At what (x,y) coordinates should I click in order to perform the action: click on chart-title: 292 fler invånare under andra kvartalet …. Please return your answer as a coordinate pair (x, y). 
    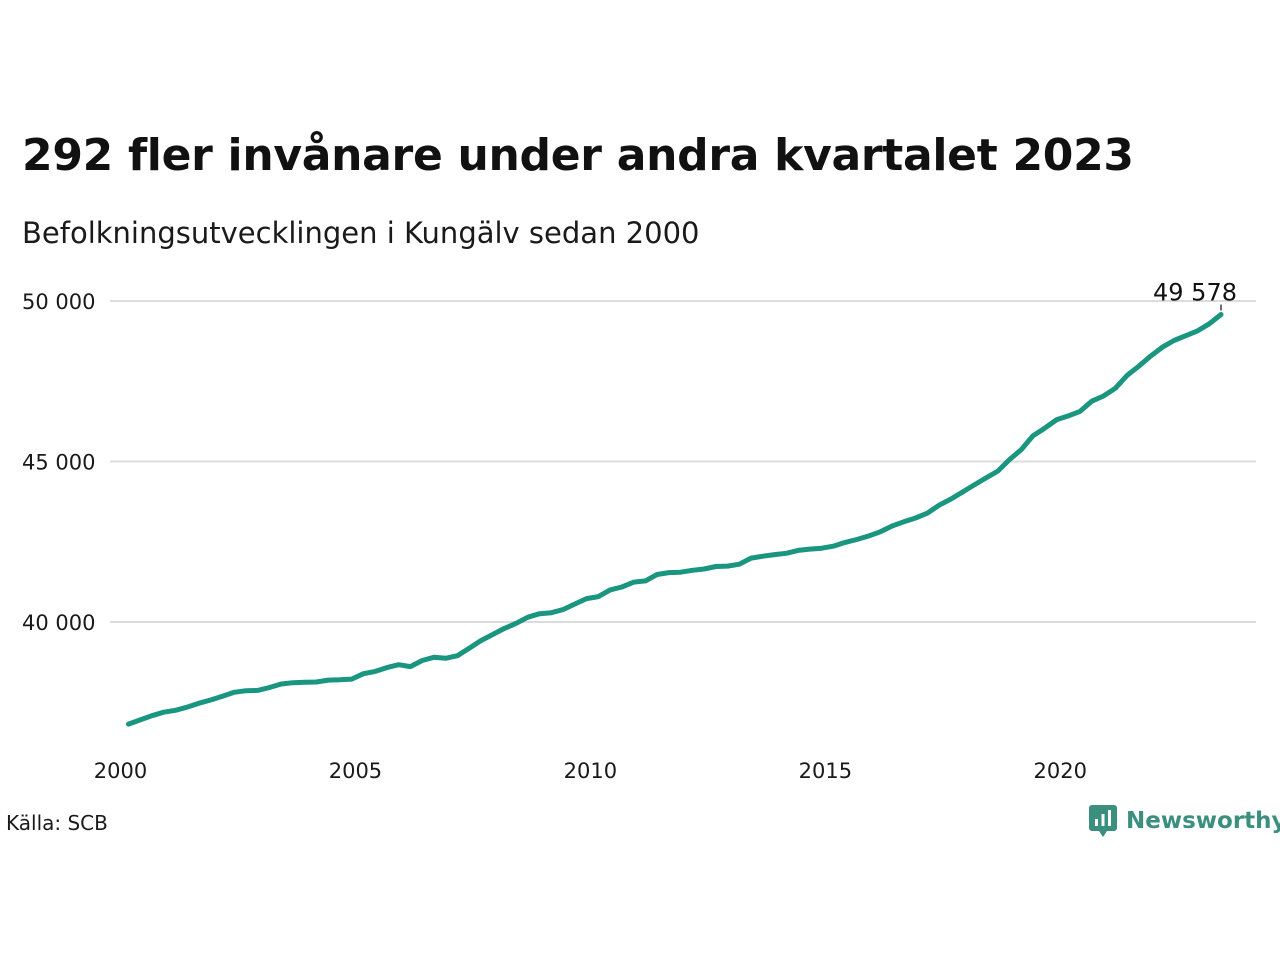
    Looking at the image, I should click on (578, 155).